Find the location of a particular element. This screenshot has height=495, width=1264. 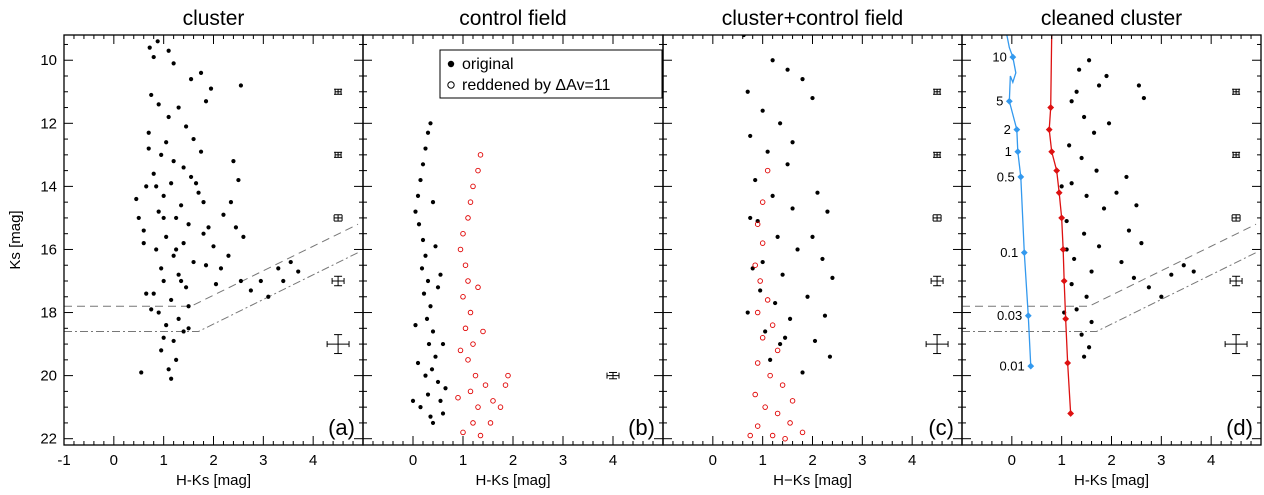

y-tick-label: 18 is located at coordinates (48, 313).